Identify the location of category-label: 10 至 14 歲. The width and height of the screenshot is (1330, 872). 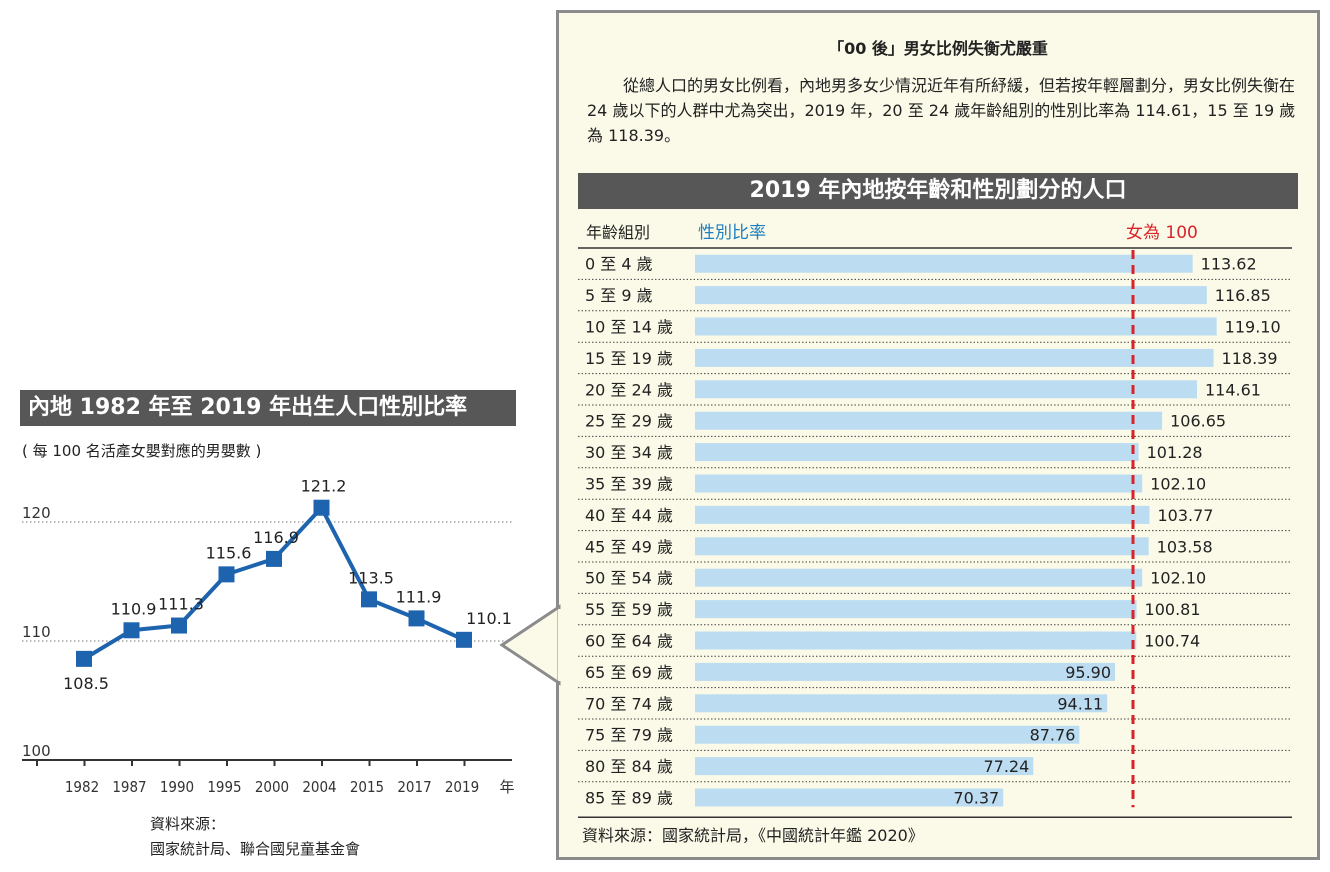
(629, 327).